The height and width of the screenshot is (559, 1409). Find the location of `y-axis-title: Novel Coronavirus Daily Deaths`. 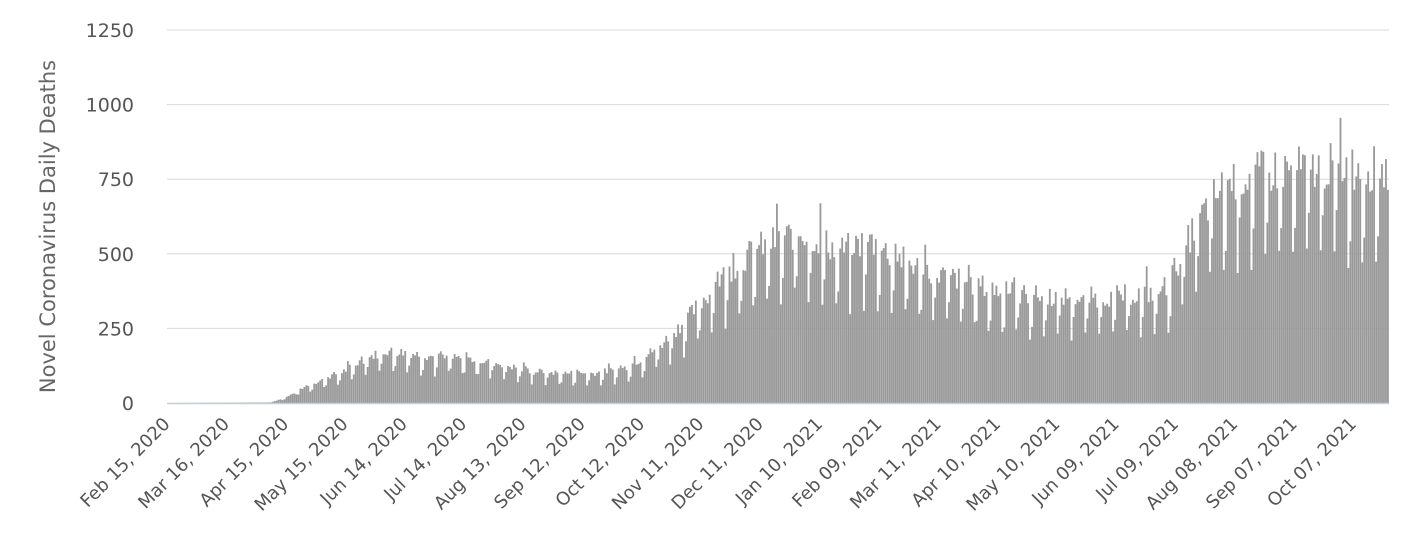

y-axis-title: Novel Coronavirus Daily Deaths is located at coordinates (48, 226).